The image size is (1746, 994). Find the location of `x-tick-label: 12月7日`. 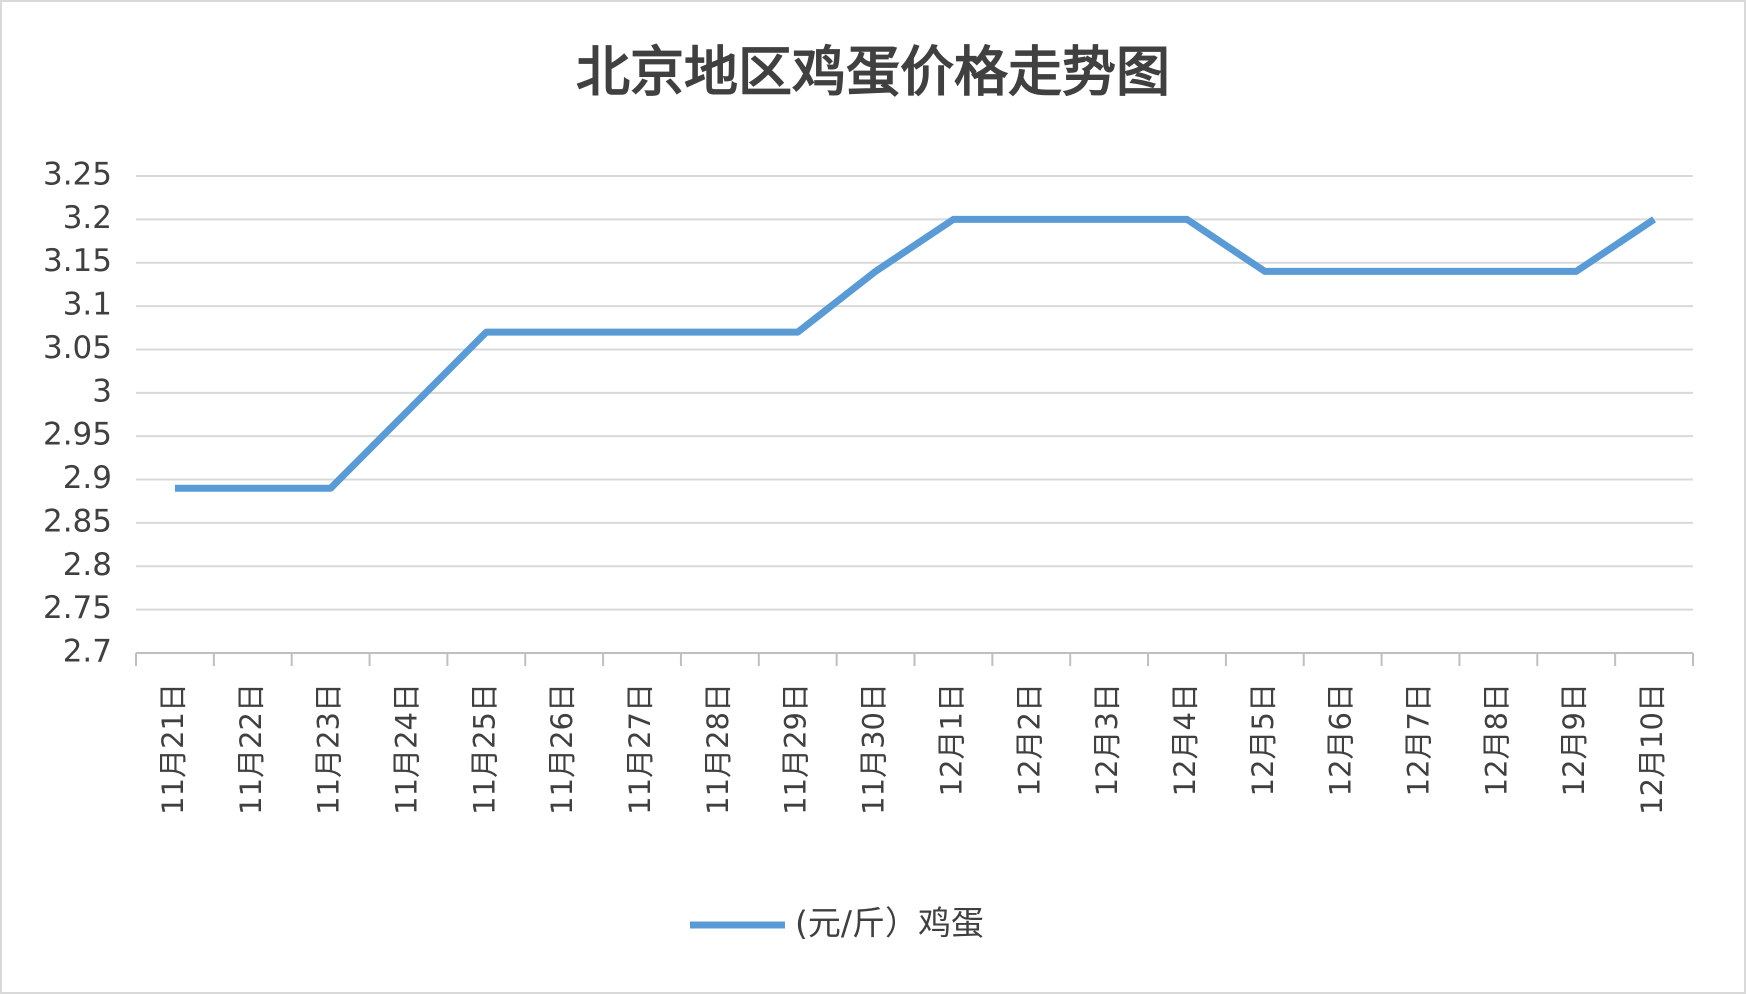

x-tick-label: 12月7日 is located at coordinates (1419, 739).